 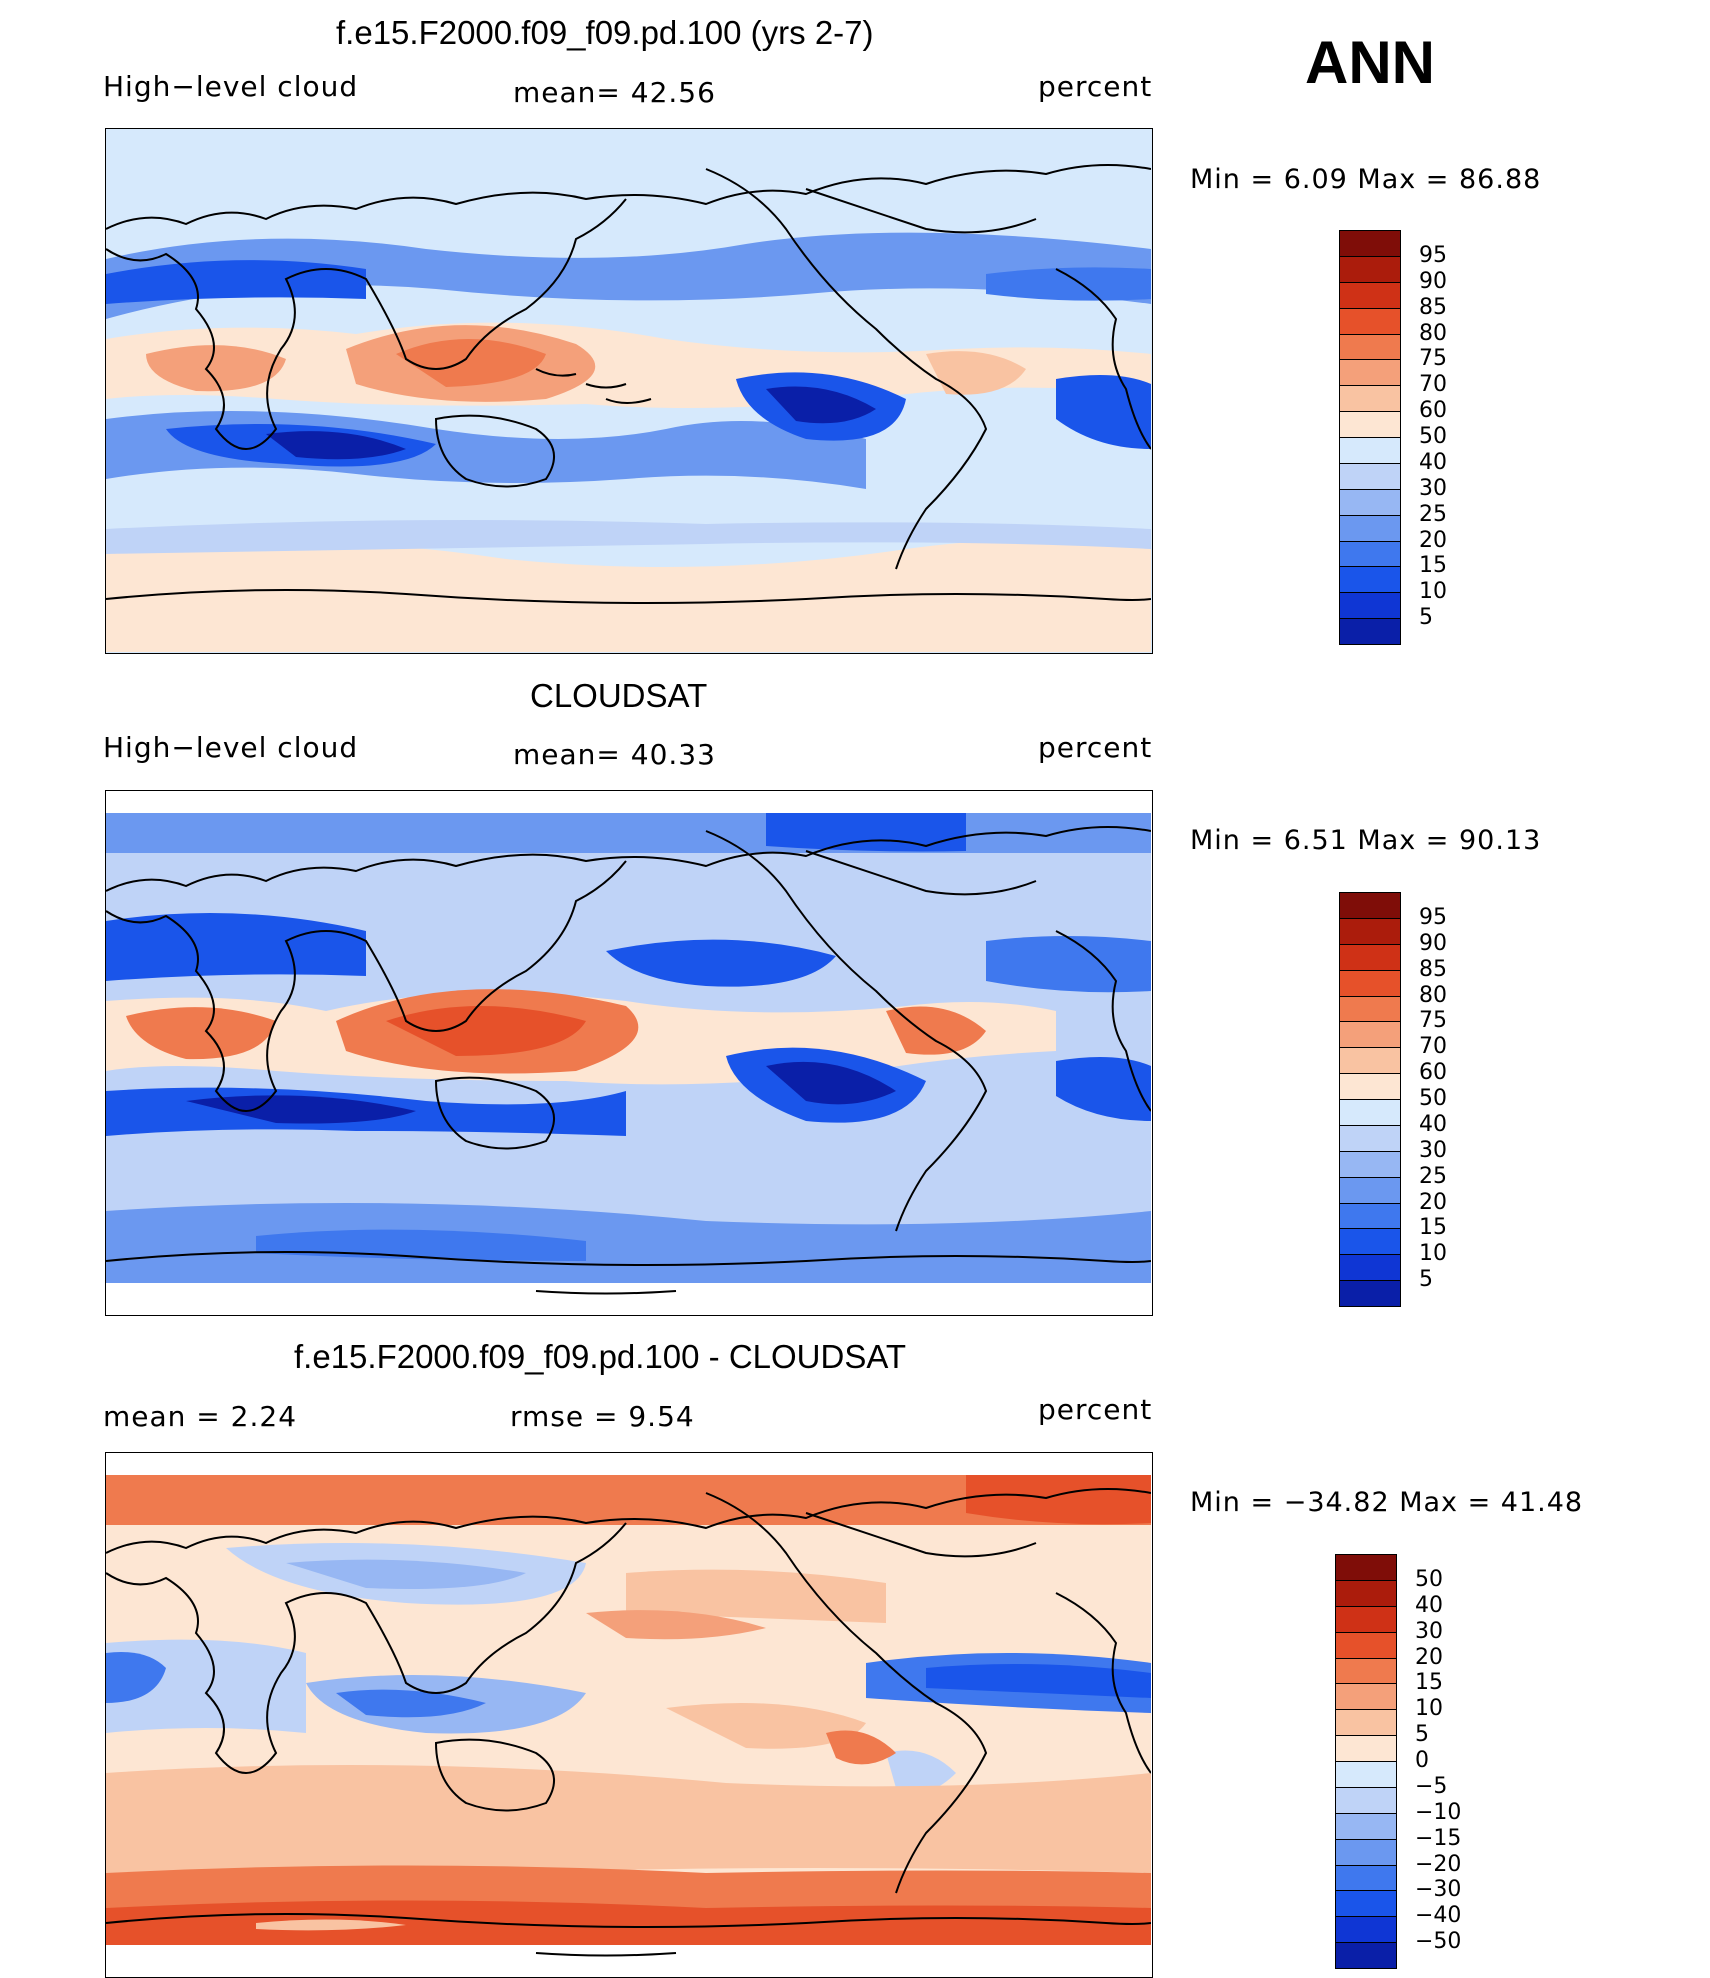 I want to click on panel1-variable-label: High−level cloud, so click(x=231, y=86).